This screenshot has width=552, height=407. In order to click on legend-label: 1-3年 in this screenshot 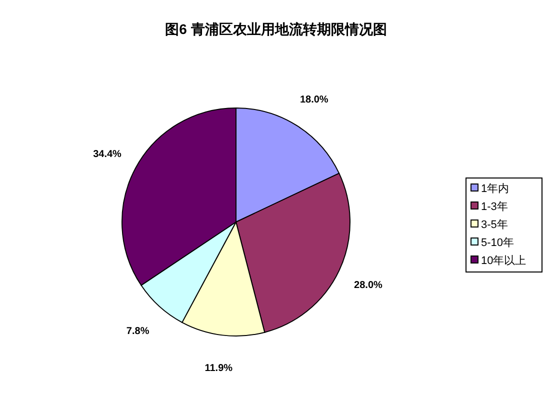, I will do `click(494, 207)`.